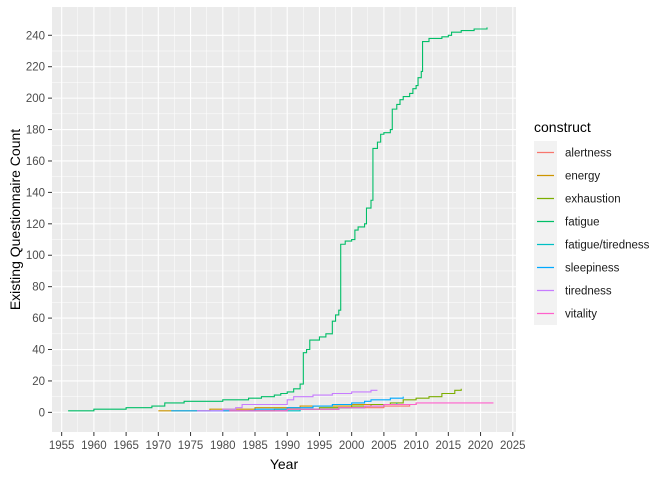  Describe the element at coordinates (35, 36) in the screenshot. I see `y-tick-label: 240` at that location.